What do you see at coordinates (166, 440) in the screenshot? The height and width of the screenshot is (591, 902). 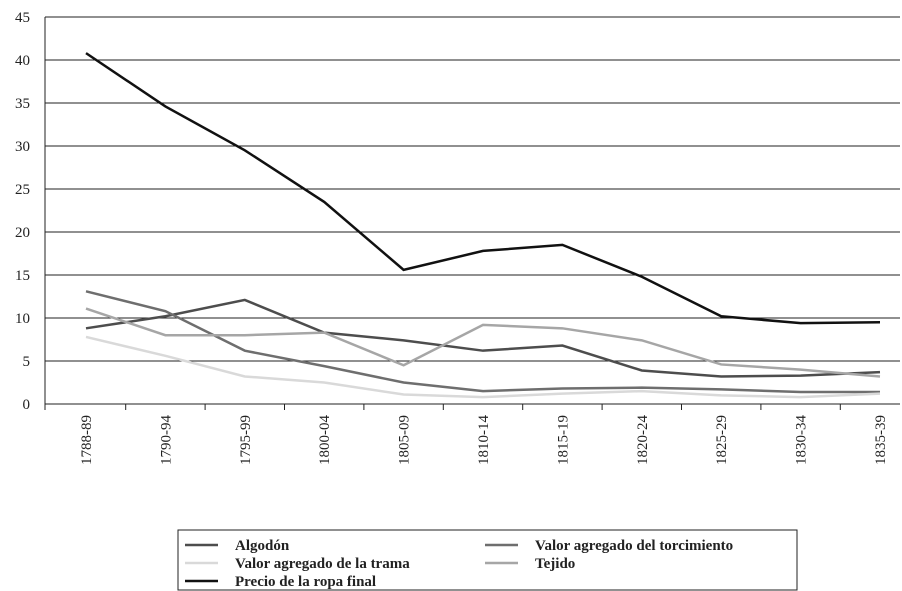 I see `x-tick-label: 1790-94` at bounding box center [166, 440].